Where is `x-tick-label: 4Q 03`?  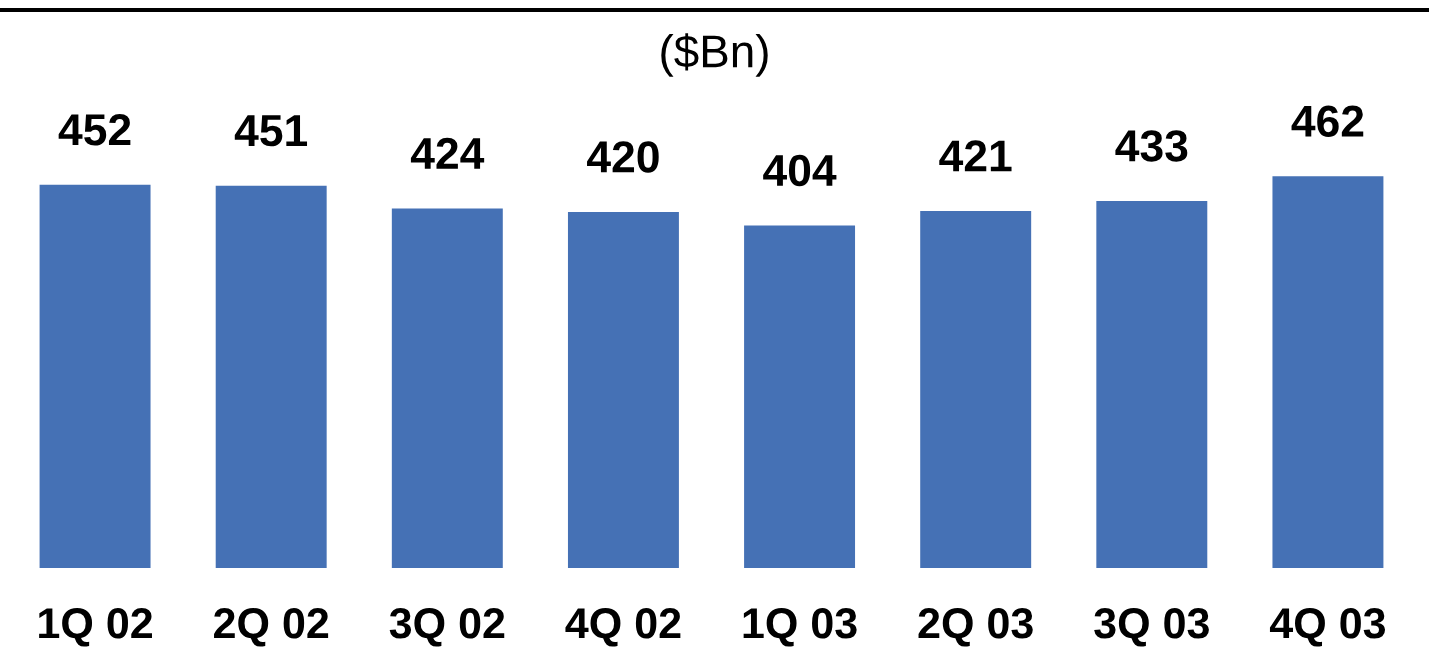 x-tick-label: 4Q 03 is located at coordinates (1327, 627).